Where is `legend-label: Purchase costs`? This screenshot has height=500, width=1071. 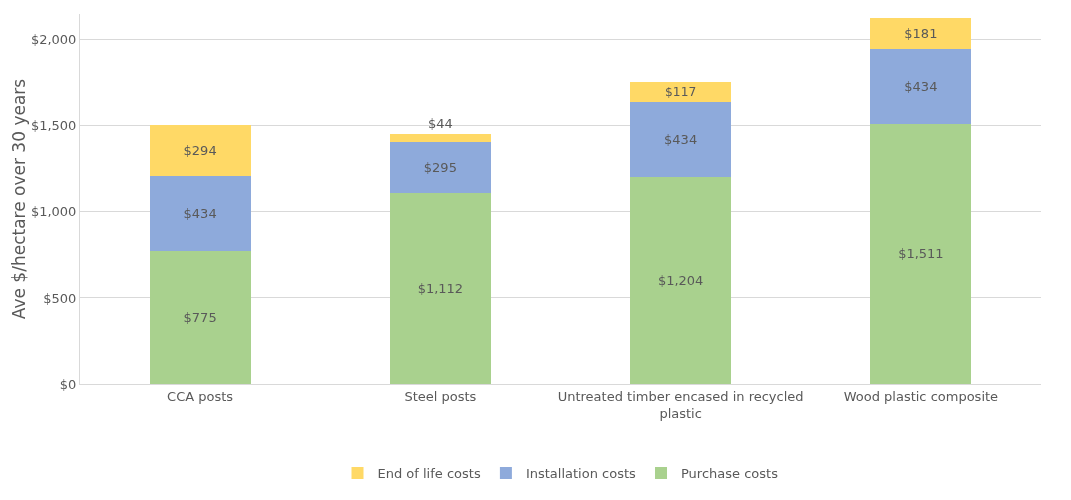 legend-label: Purchase costs is located at coordinates (730, 474).